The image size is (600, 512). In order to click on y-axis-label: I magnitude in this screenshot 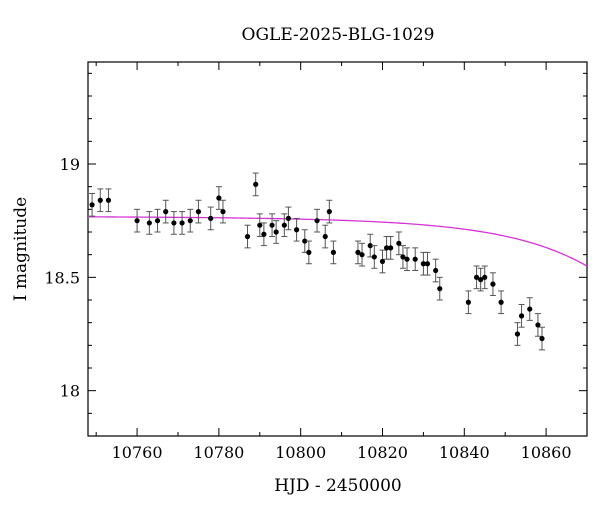, I will do `click(21, 249)`.